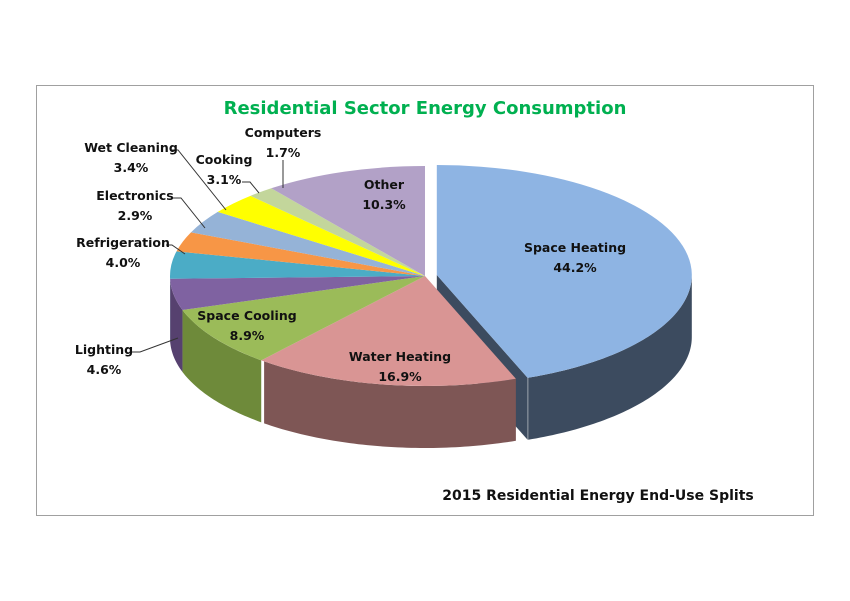 Image resolution: width=850 pixels, height=601 pixels. What do you see at coordinates (131, 167) in the screenshot?
I see `wet-cleaning-value: 3.4%` at bounding box center [131, 167].